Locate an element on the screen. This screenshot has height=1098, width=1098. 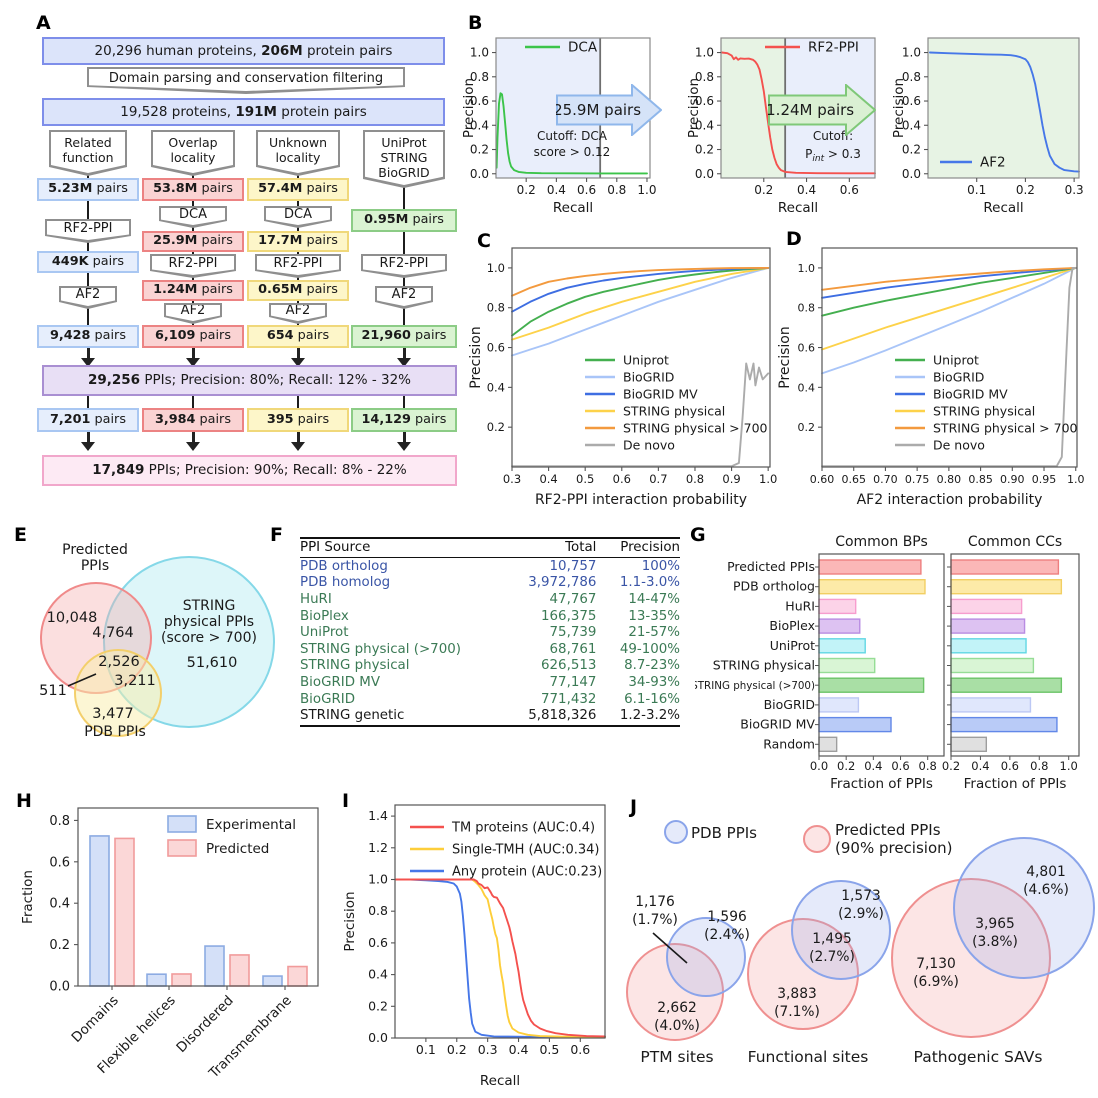
venn-count: 3,211 is located at coordinates (135, 681).